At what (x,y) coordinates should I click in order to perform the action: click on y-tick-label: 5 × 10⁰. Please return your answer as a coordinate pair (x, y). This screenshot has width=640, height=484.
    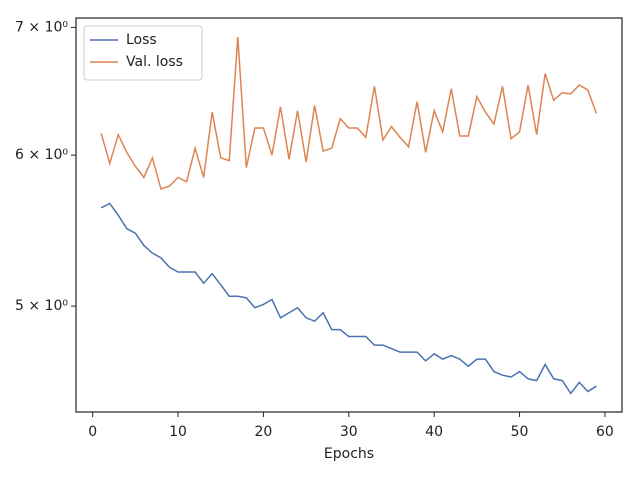
    Looking at the image, I should click on (41, 306).